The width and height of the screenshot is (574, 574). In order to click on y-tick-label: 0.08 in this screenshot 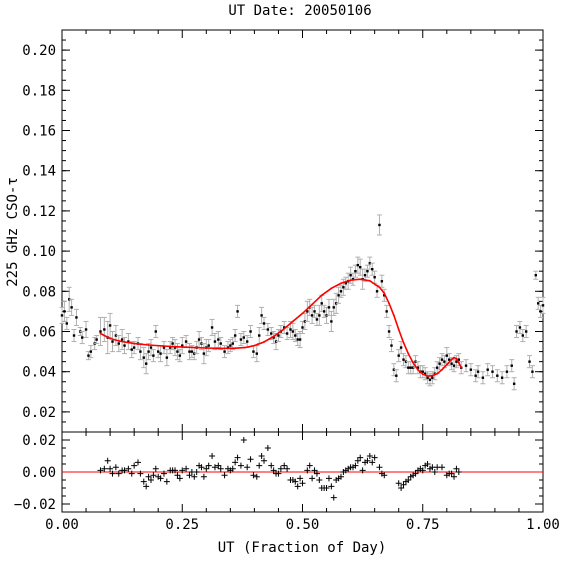, I will do `click(39, 292)`.